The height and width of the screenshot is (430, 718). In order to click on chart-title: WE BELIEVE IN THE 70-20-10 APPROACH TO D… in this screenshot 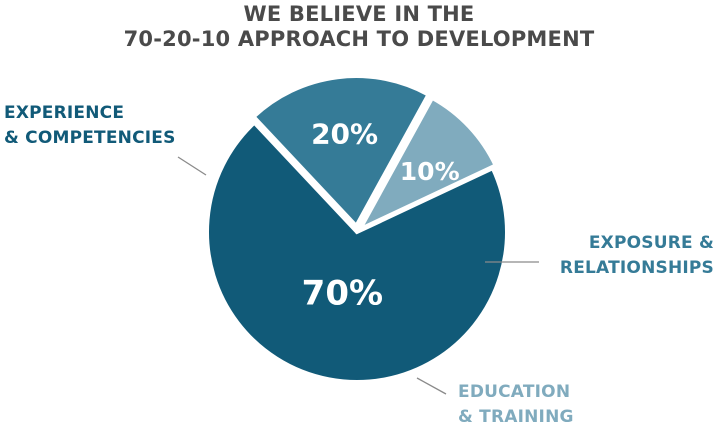, I will do `click(359, 27)`.